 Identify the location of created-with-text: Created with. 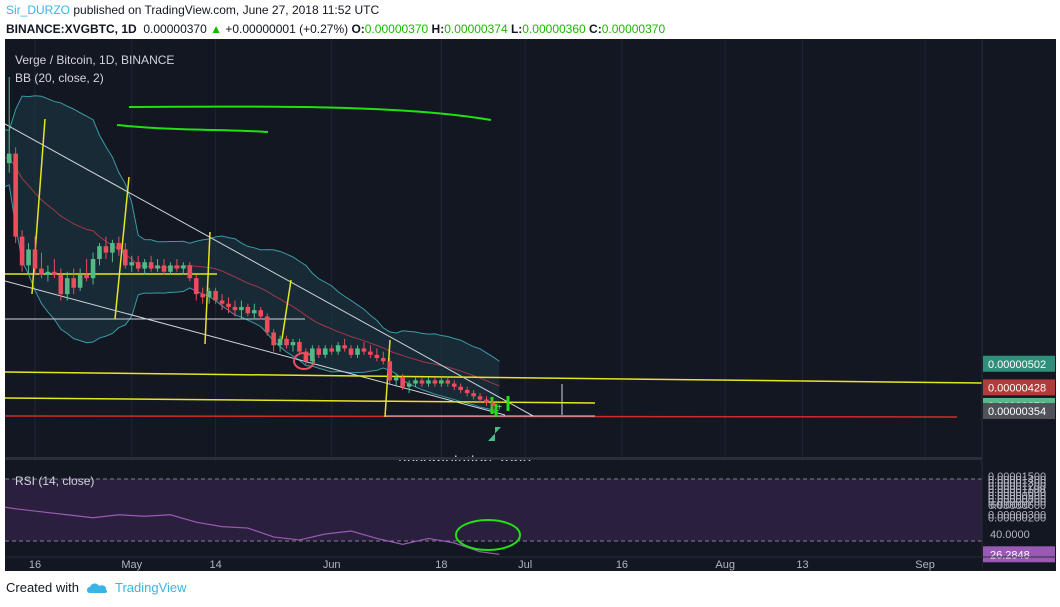
(42, 587).